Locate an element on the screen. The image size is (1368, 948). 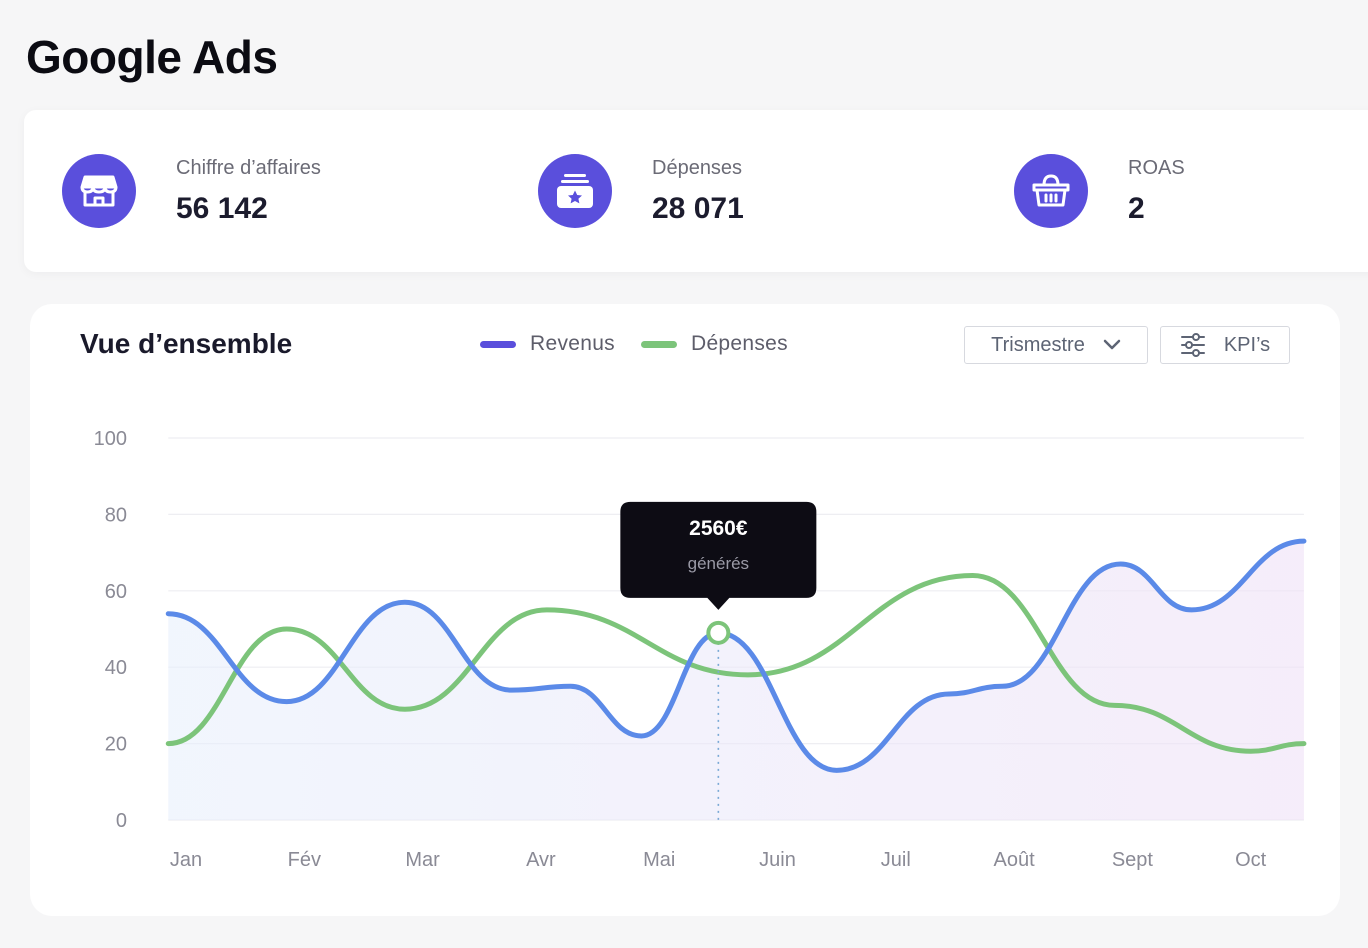
tooltip-box is located at coordinates (718, 555).